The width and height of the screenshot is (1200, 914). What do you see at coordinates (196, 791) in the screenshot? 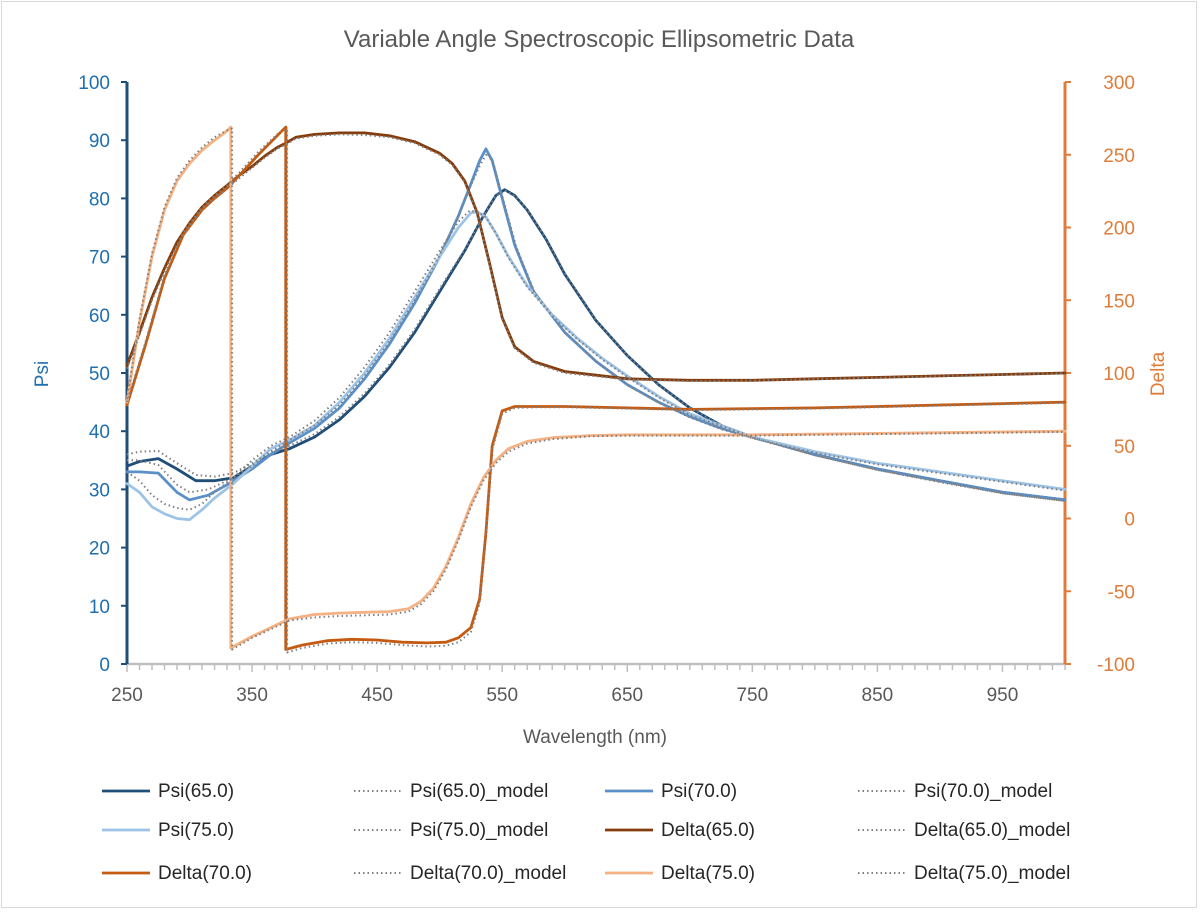
I see `legend-label: Psi(65.0)` at bounding box center [196, 791].